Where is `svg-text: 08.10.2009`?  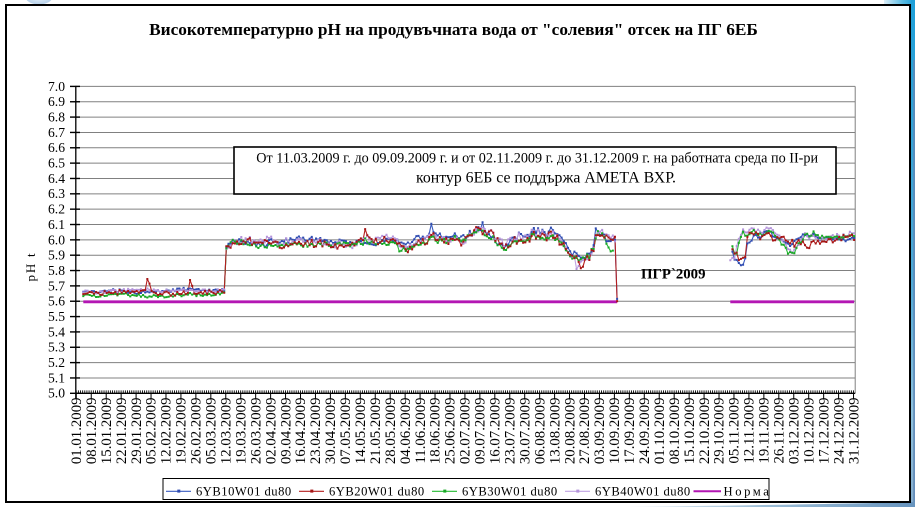
svg-text: 08.10.2009 is located at coordinates (675, 431).